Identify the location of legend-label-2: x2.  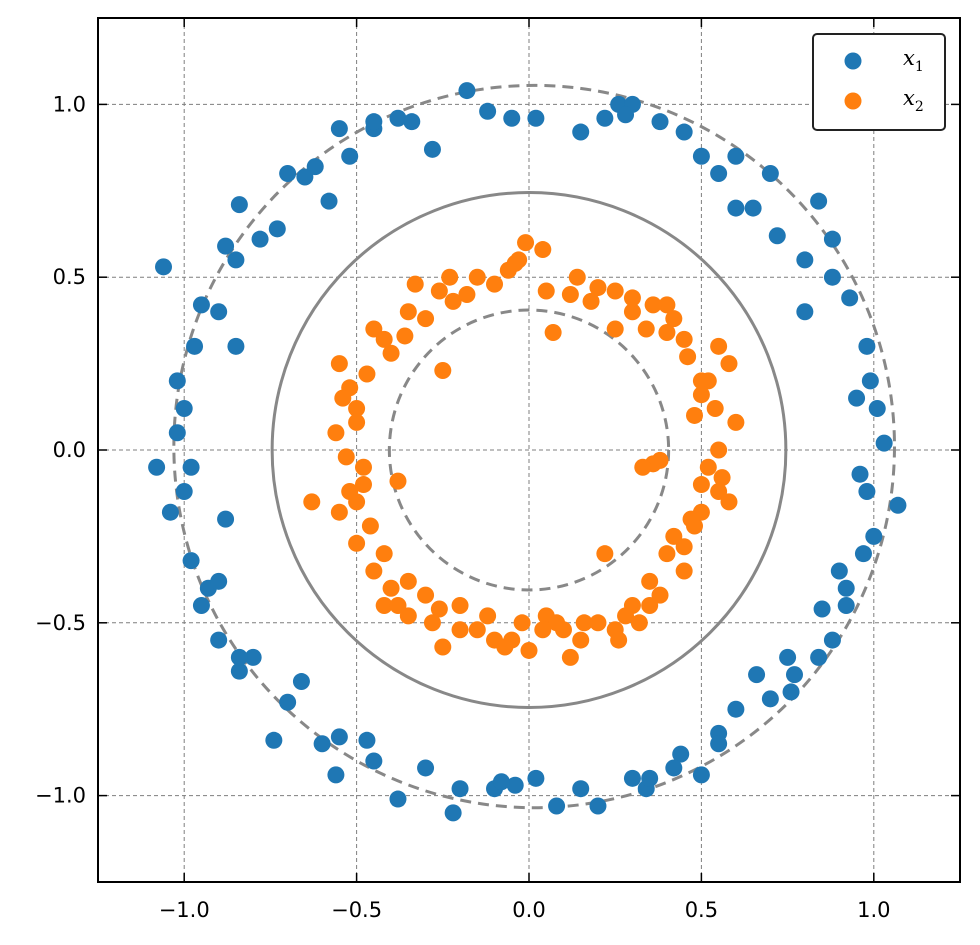
(913, 100).